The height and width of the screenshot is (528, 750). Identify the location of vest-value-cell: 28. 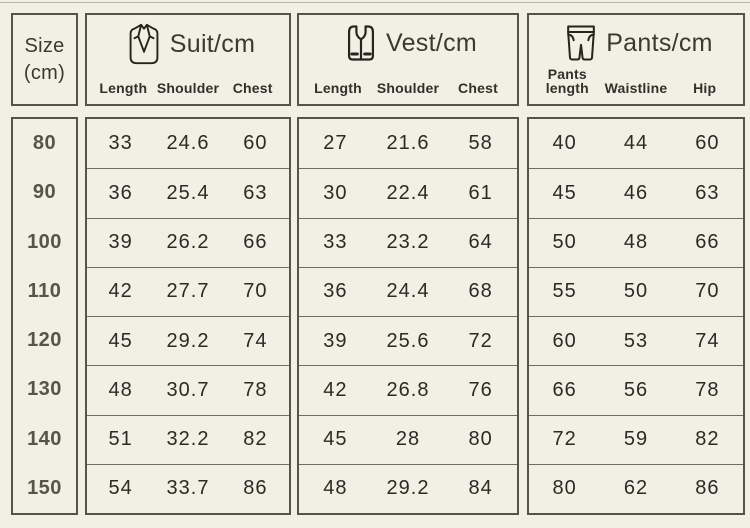
(408, 439).